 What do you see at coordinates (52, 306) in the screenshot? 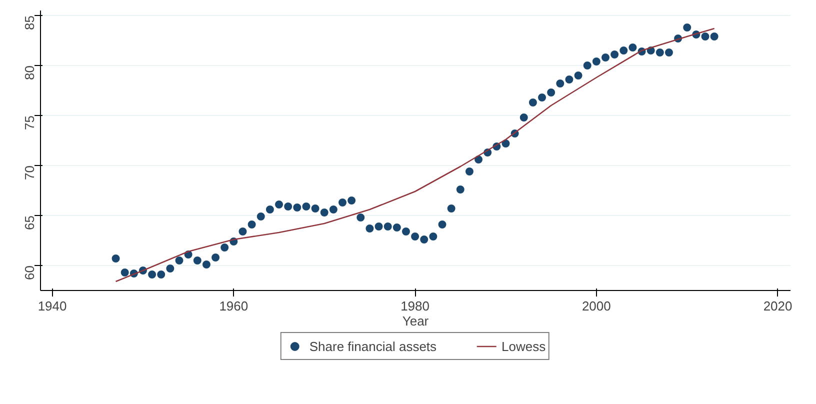
I see `x-tick-label: 1940` at bounding box center [52, 306].